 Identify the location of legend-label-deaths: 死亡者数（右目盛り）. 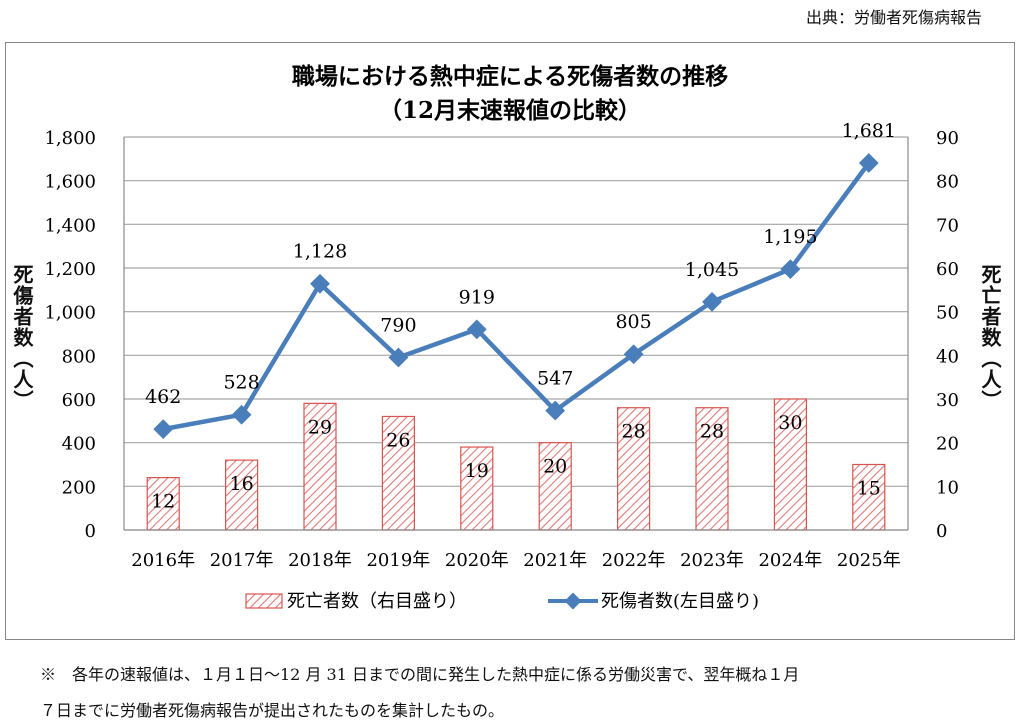
(377, 601).